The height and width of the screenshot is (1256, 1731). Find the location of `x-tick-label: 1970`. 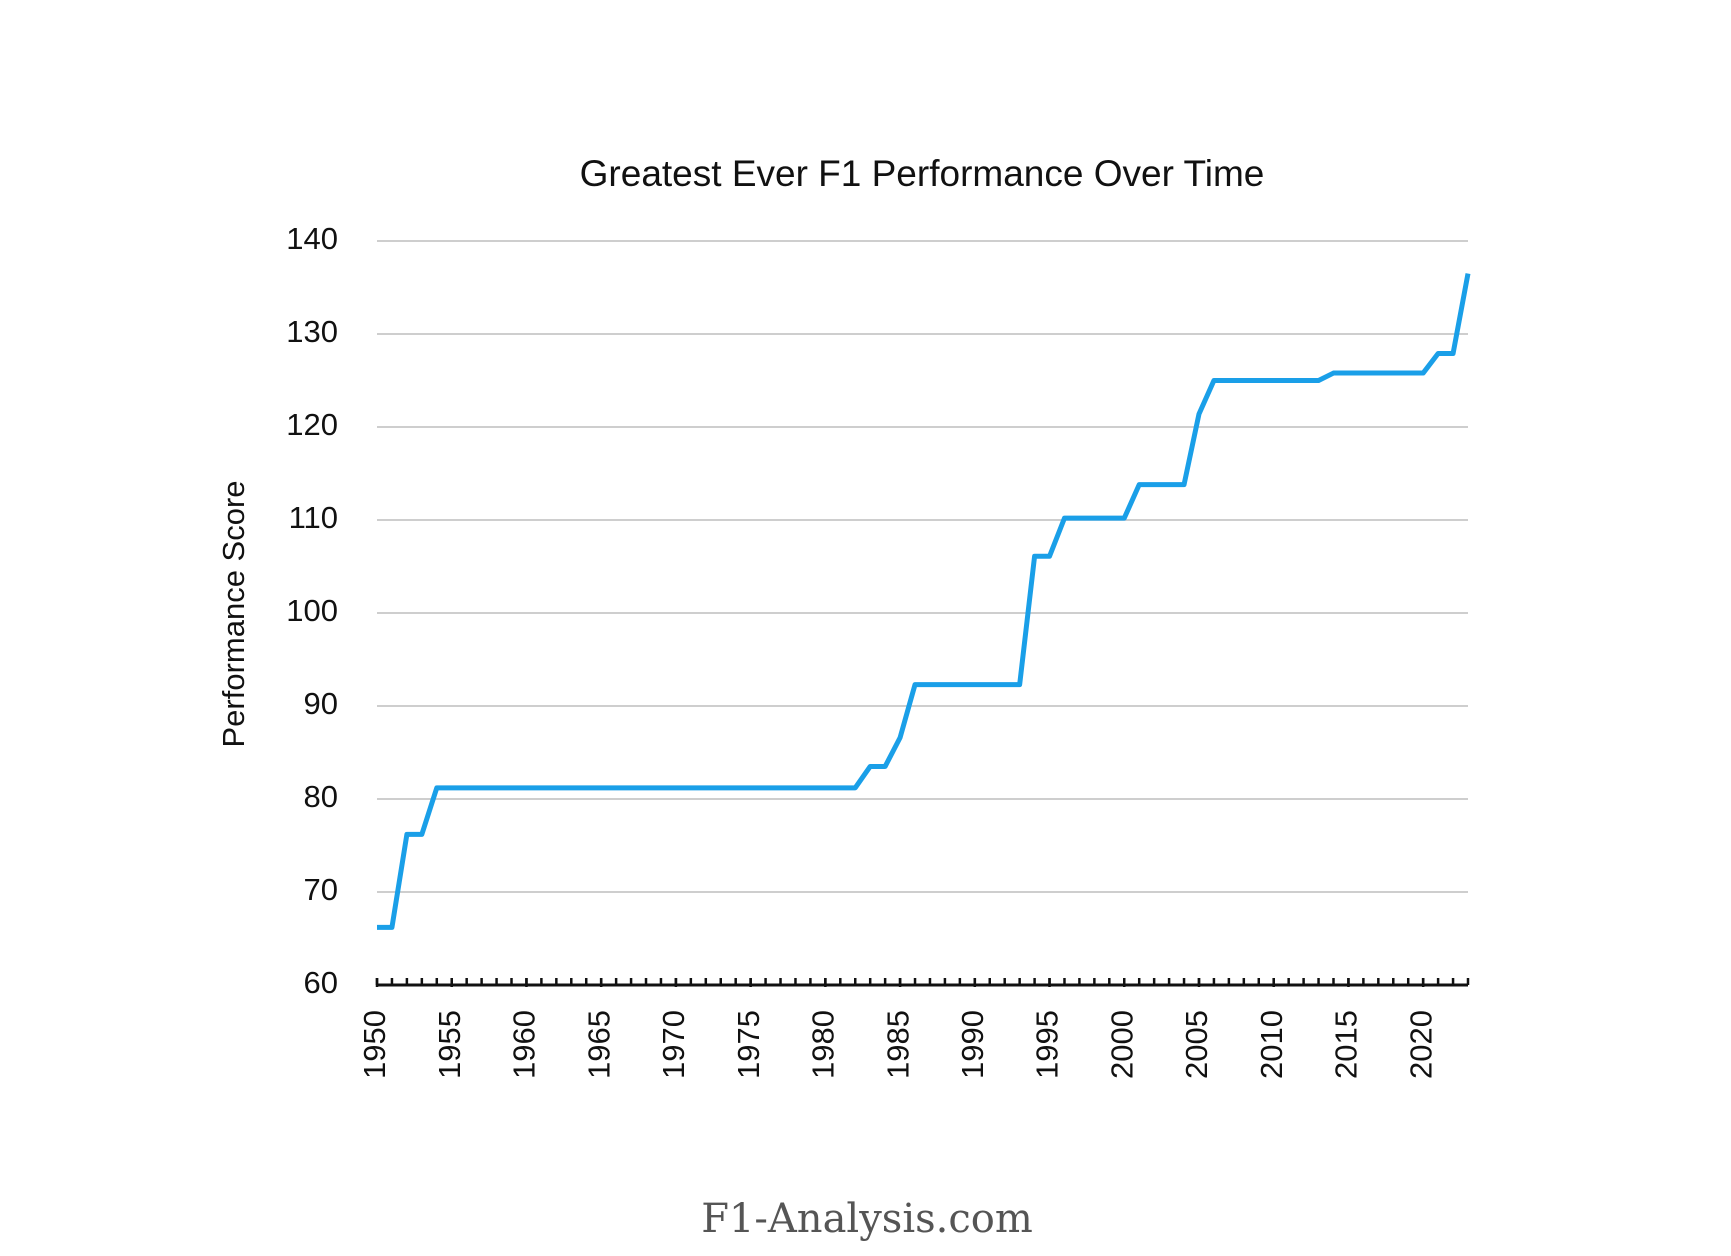

x-tick-label: 1970 is located at coordinates (673, 1044).